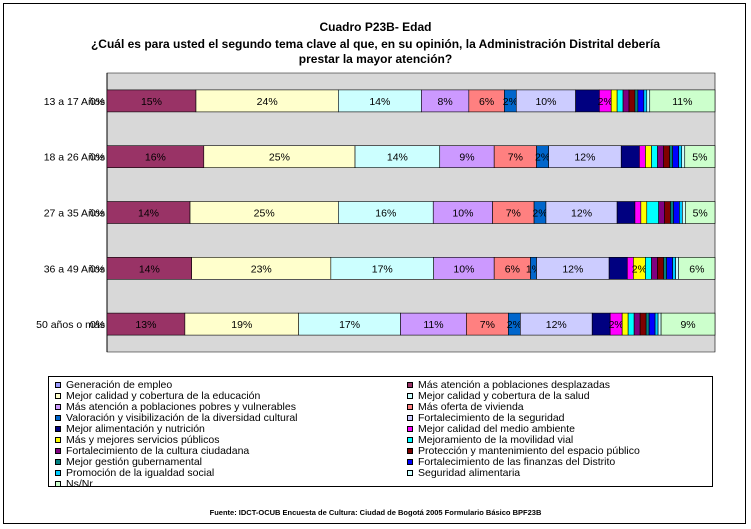 This screenshot has width=751, height=529. I want to click on legend-label: Mejor calidad del medio ambiente, so click(497, 429).